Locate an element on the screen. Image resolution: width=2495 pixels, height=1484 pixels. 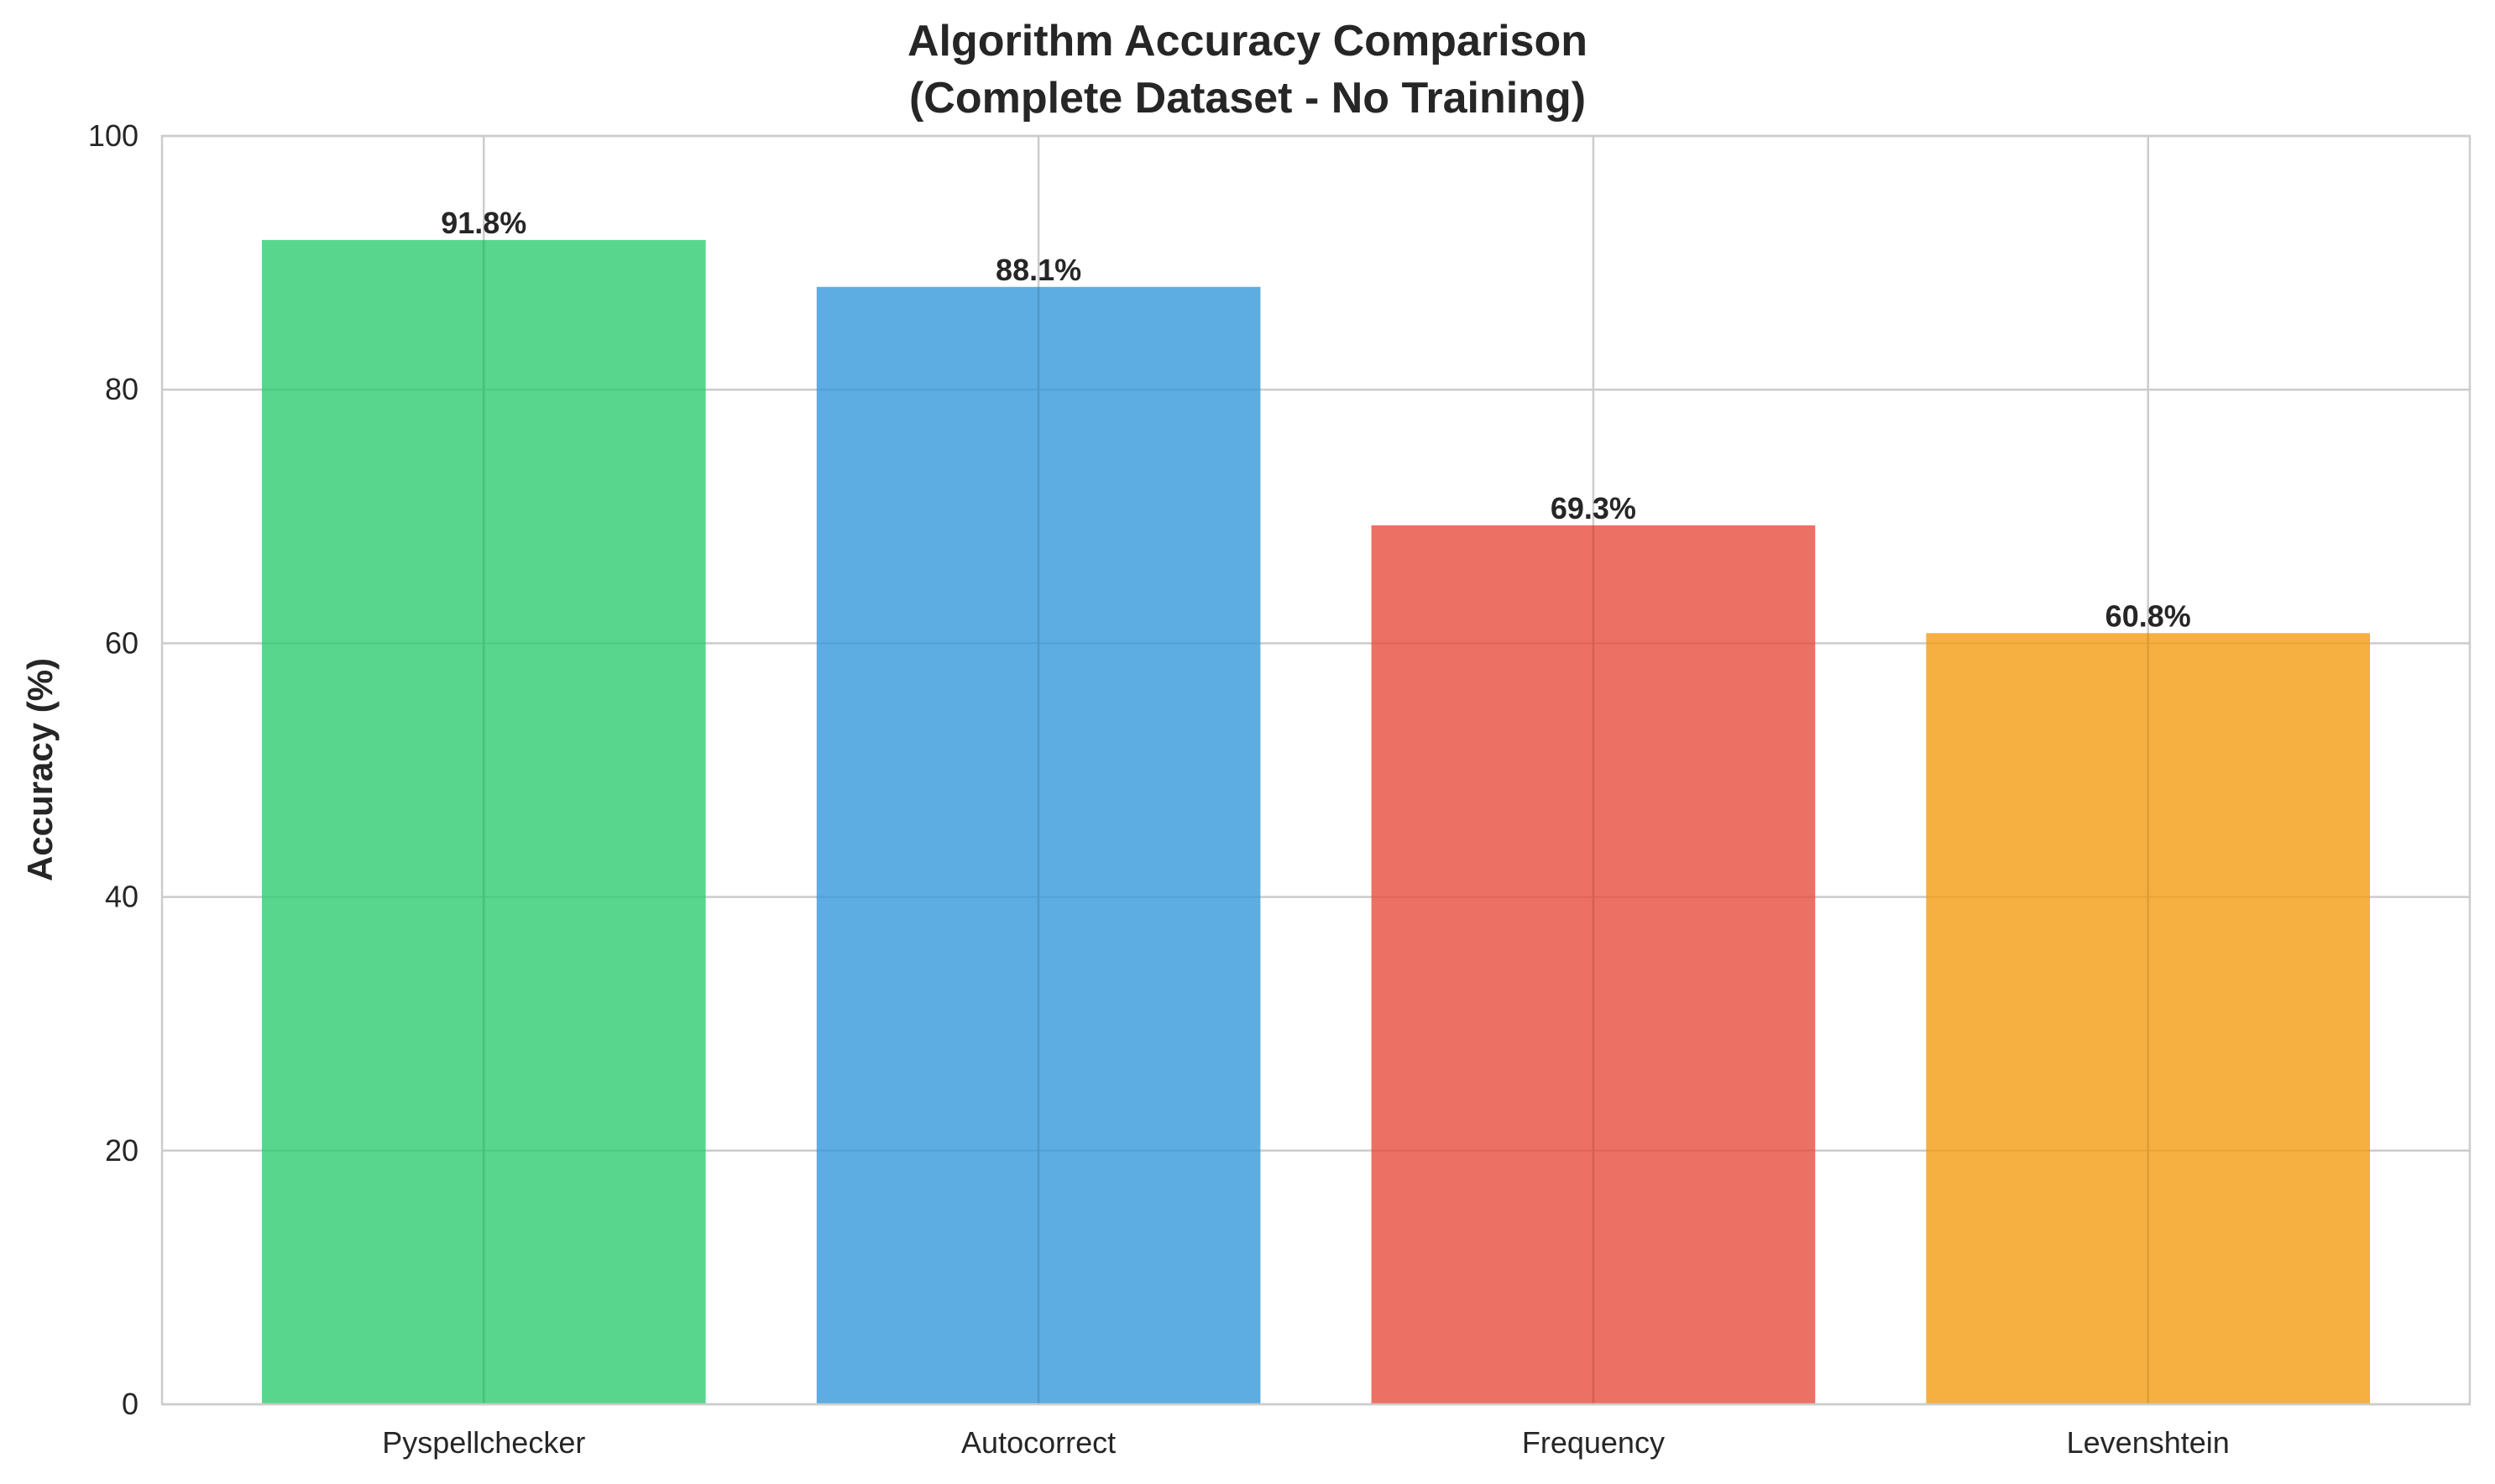
value-label-pyspellchecker: 91.8% is located at coordinates (483, 223).